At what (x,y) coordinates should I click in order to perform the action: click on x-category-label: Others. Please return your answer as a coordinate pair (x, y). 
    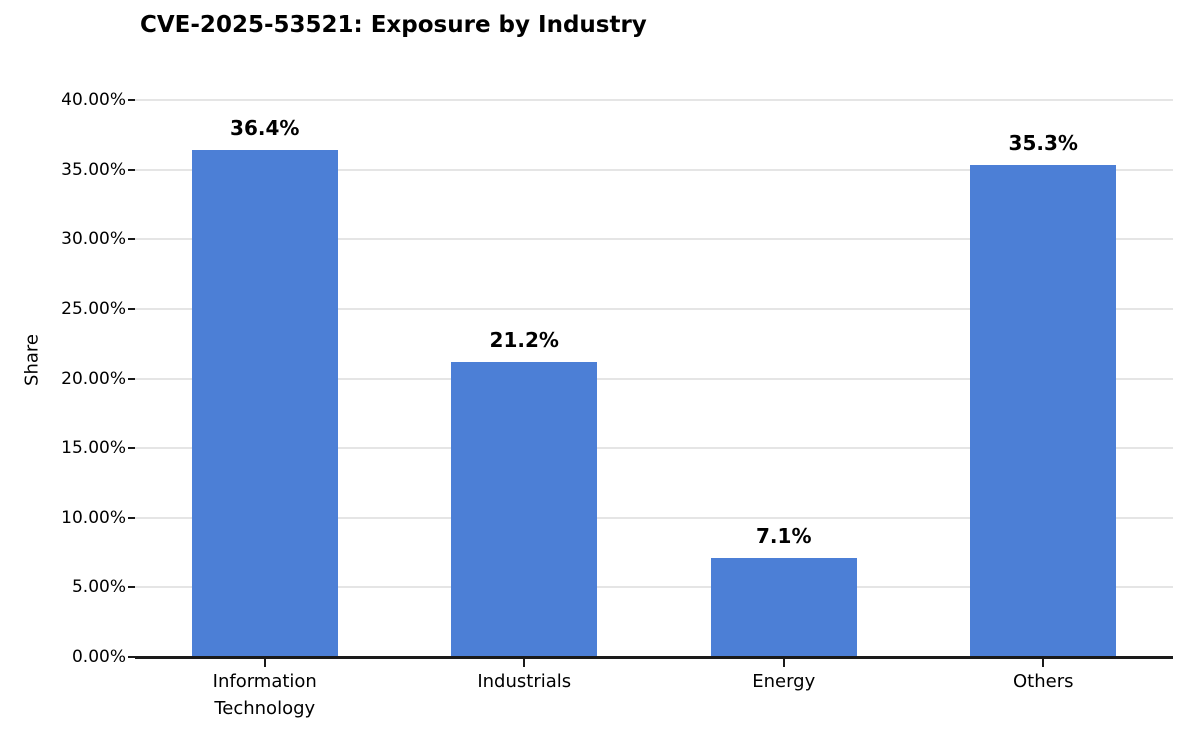
    Looking at the image, I should click on (1043, 681).